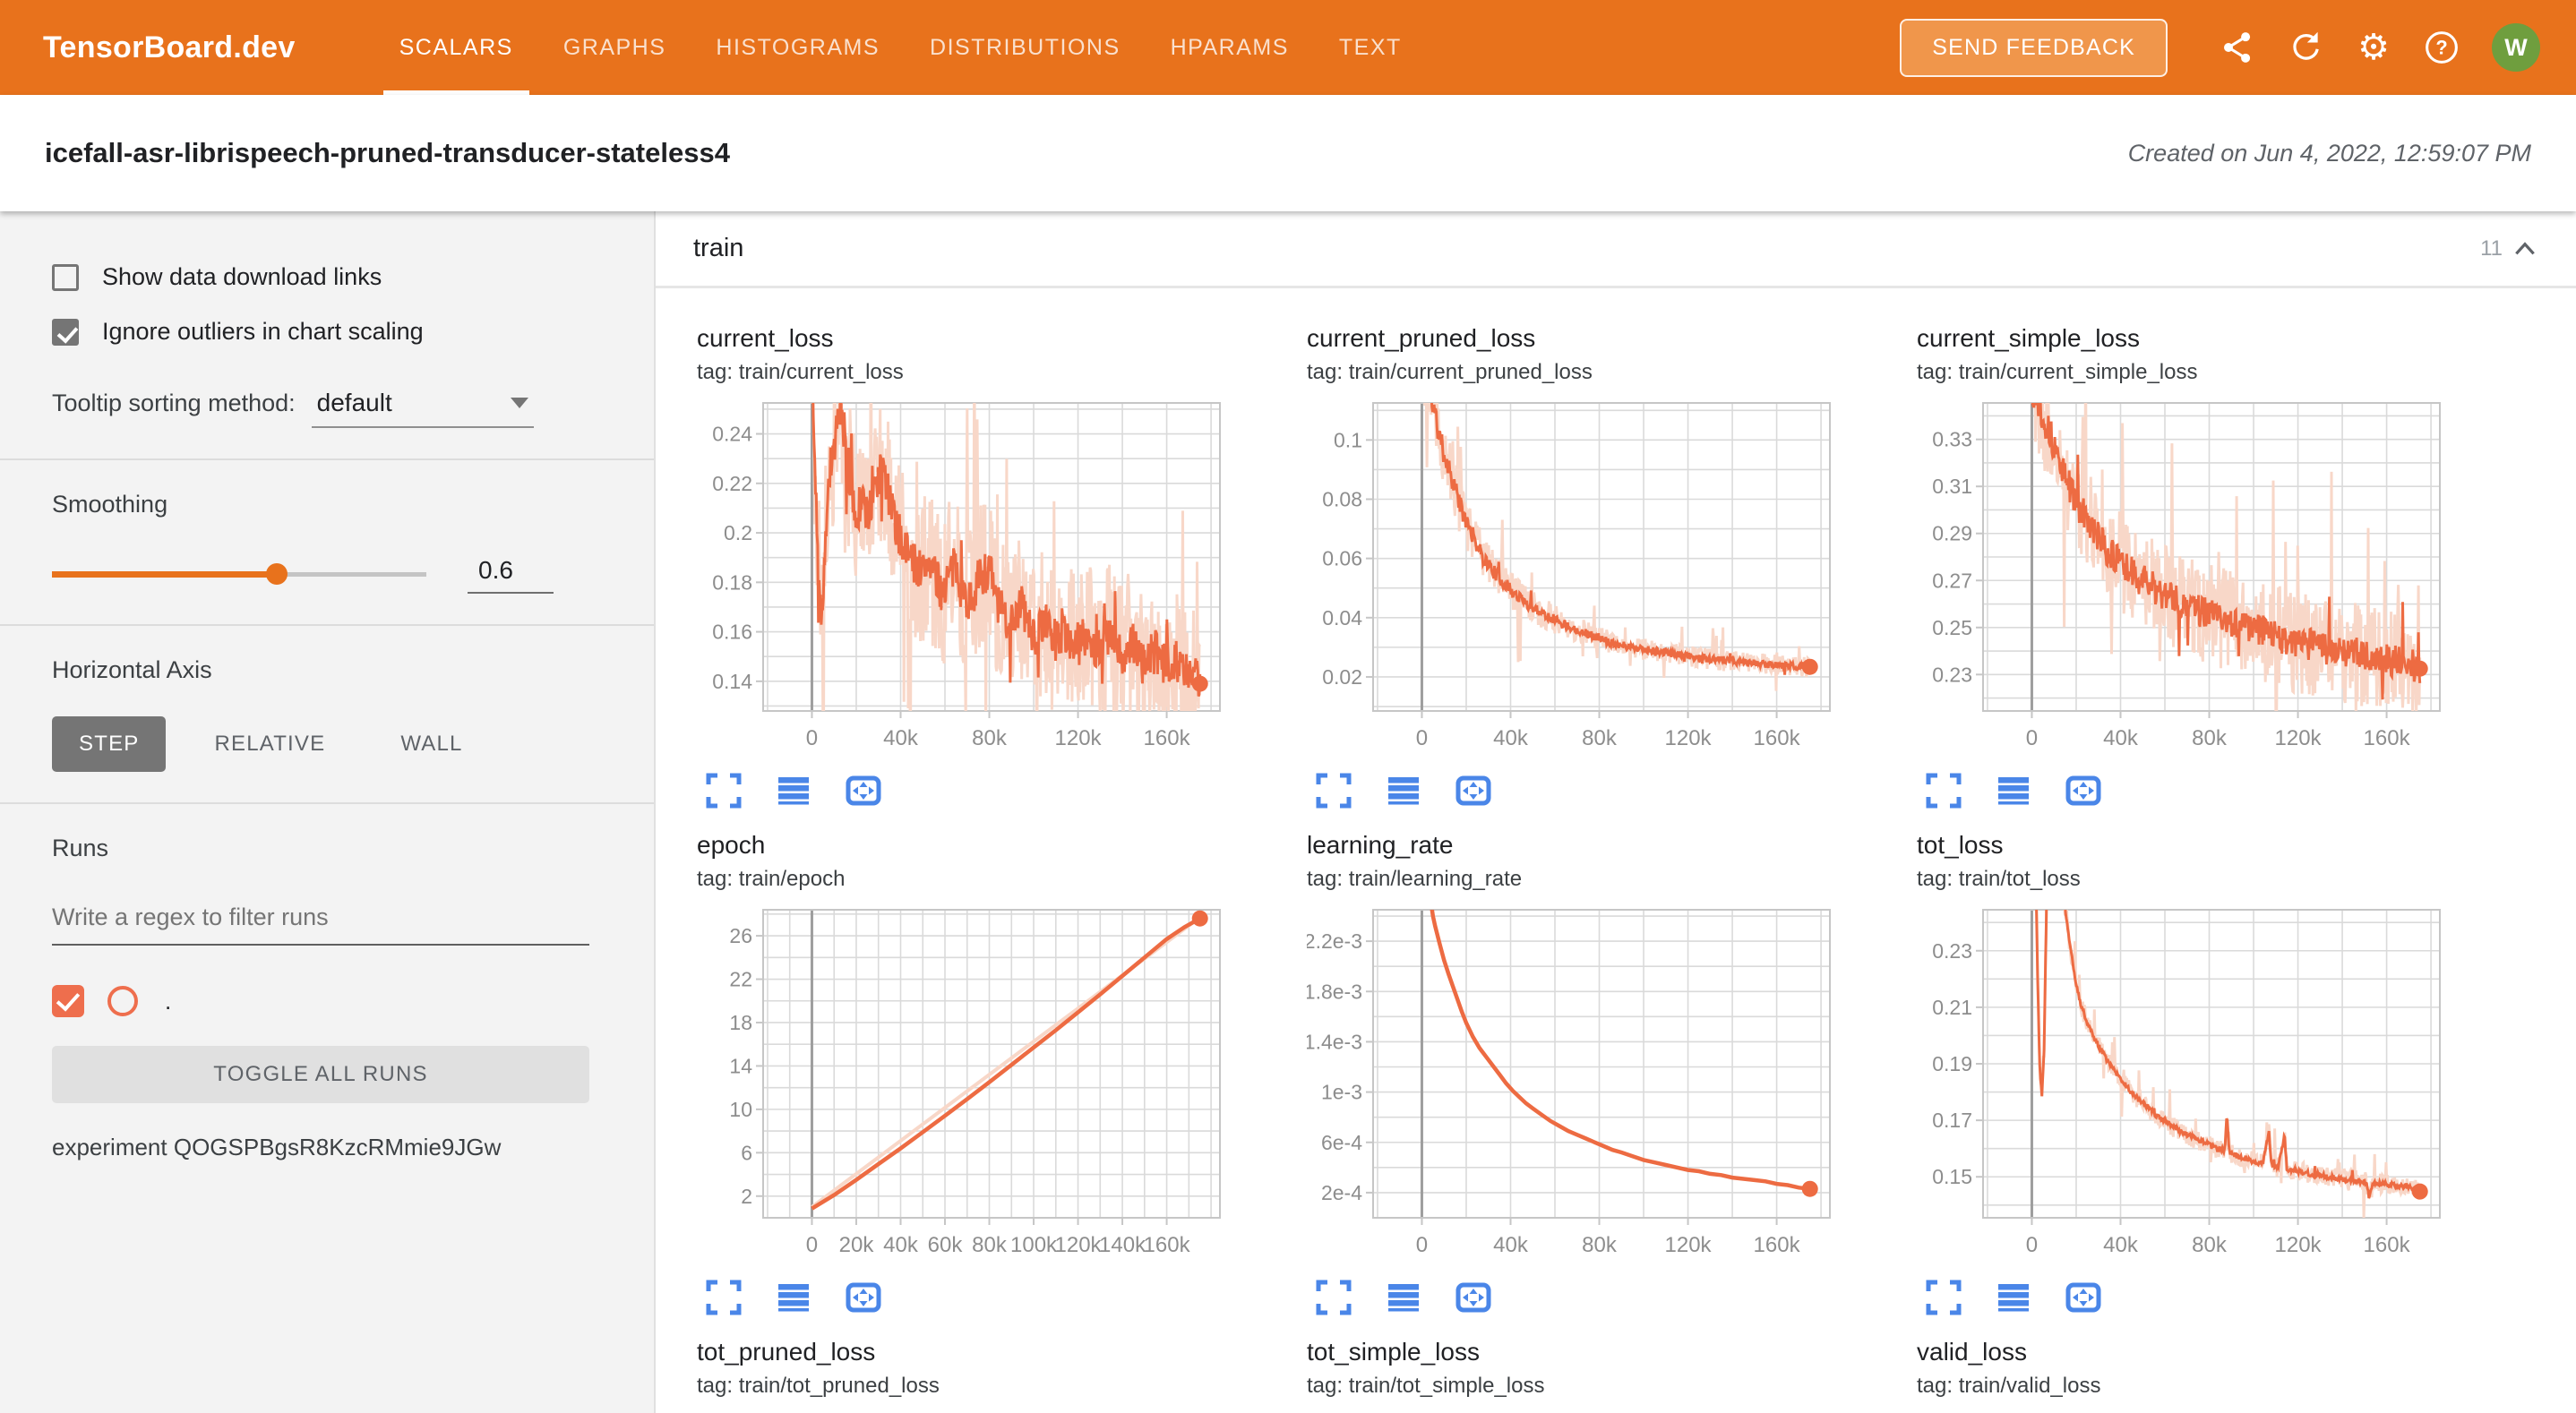  I want to click on svg-text: 0.08, so click(1342, 499).